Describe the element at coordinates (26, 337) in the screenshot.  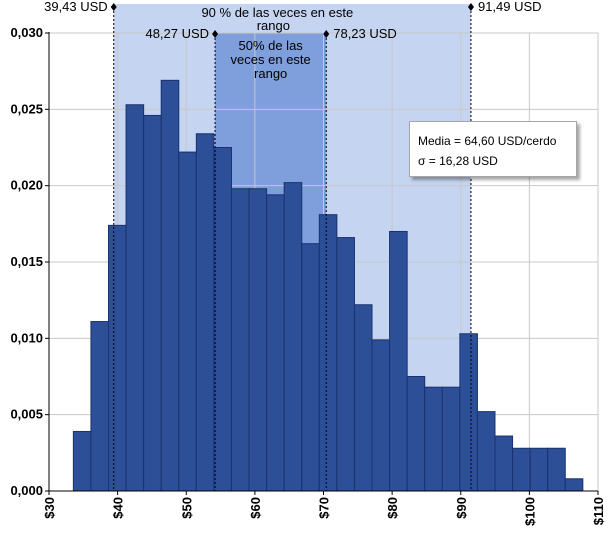
I see `y-tick-label: 0,010` at that location.